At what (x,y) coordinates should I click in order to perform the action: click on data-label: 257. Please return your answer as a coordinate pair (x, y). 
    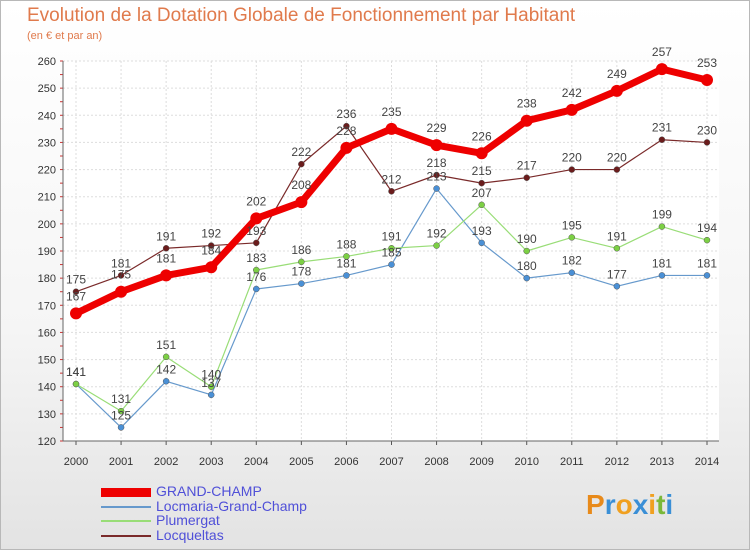
    Looking at the image, I should click on (662, 52).